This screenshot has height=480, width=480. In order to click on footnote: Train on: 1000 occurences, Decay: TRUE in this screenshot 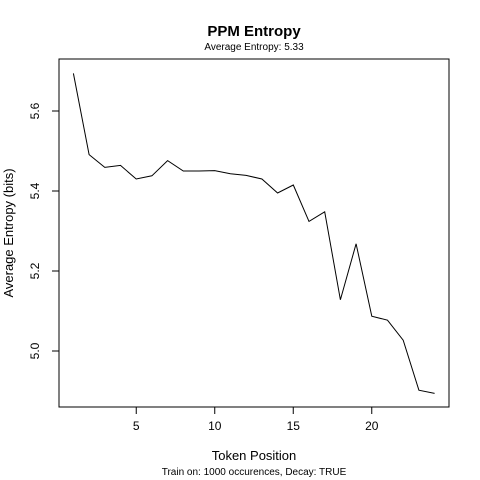, I will do `click(254, 472)`.